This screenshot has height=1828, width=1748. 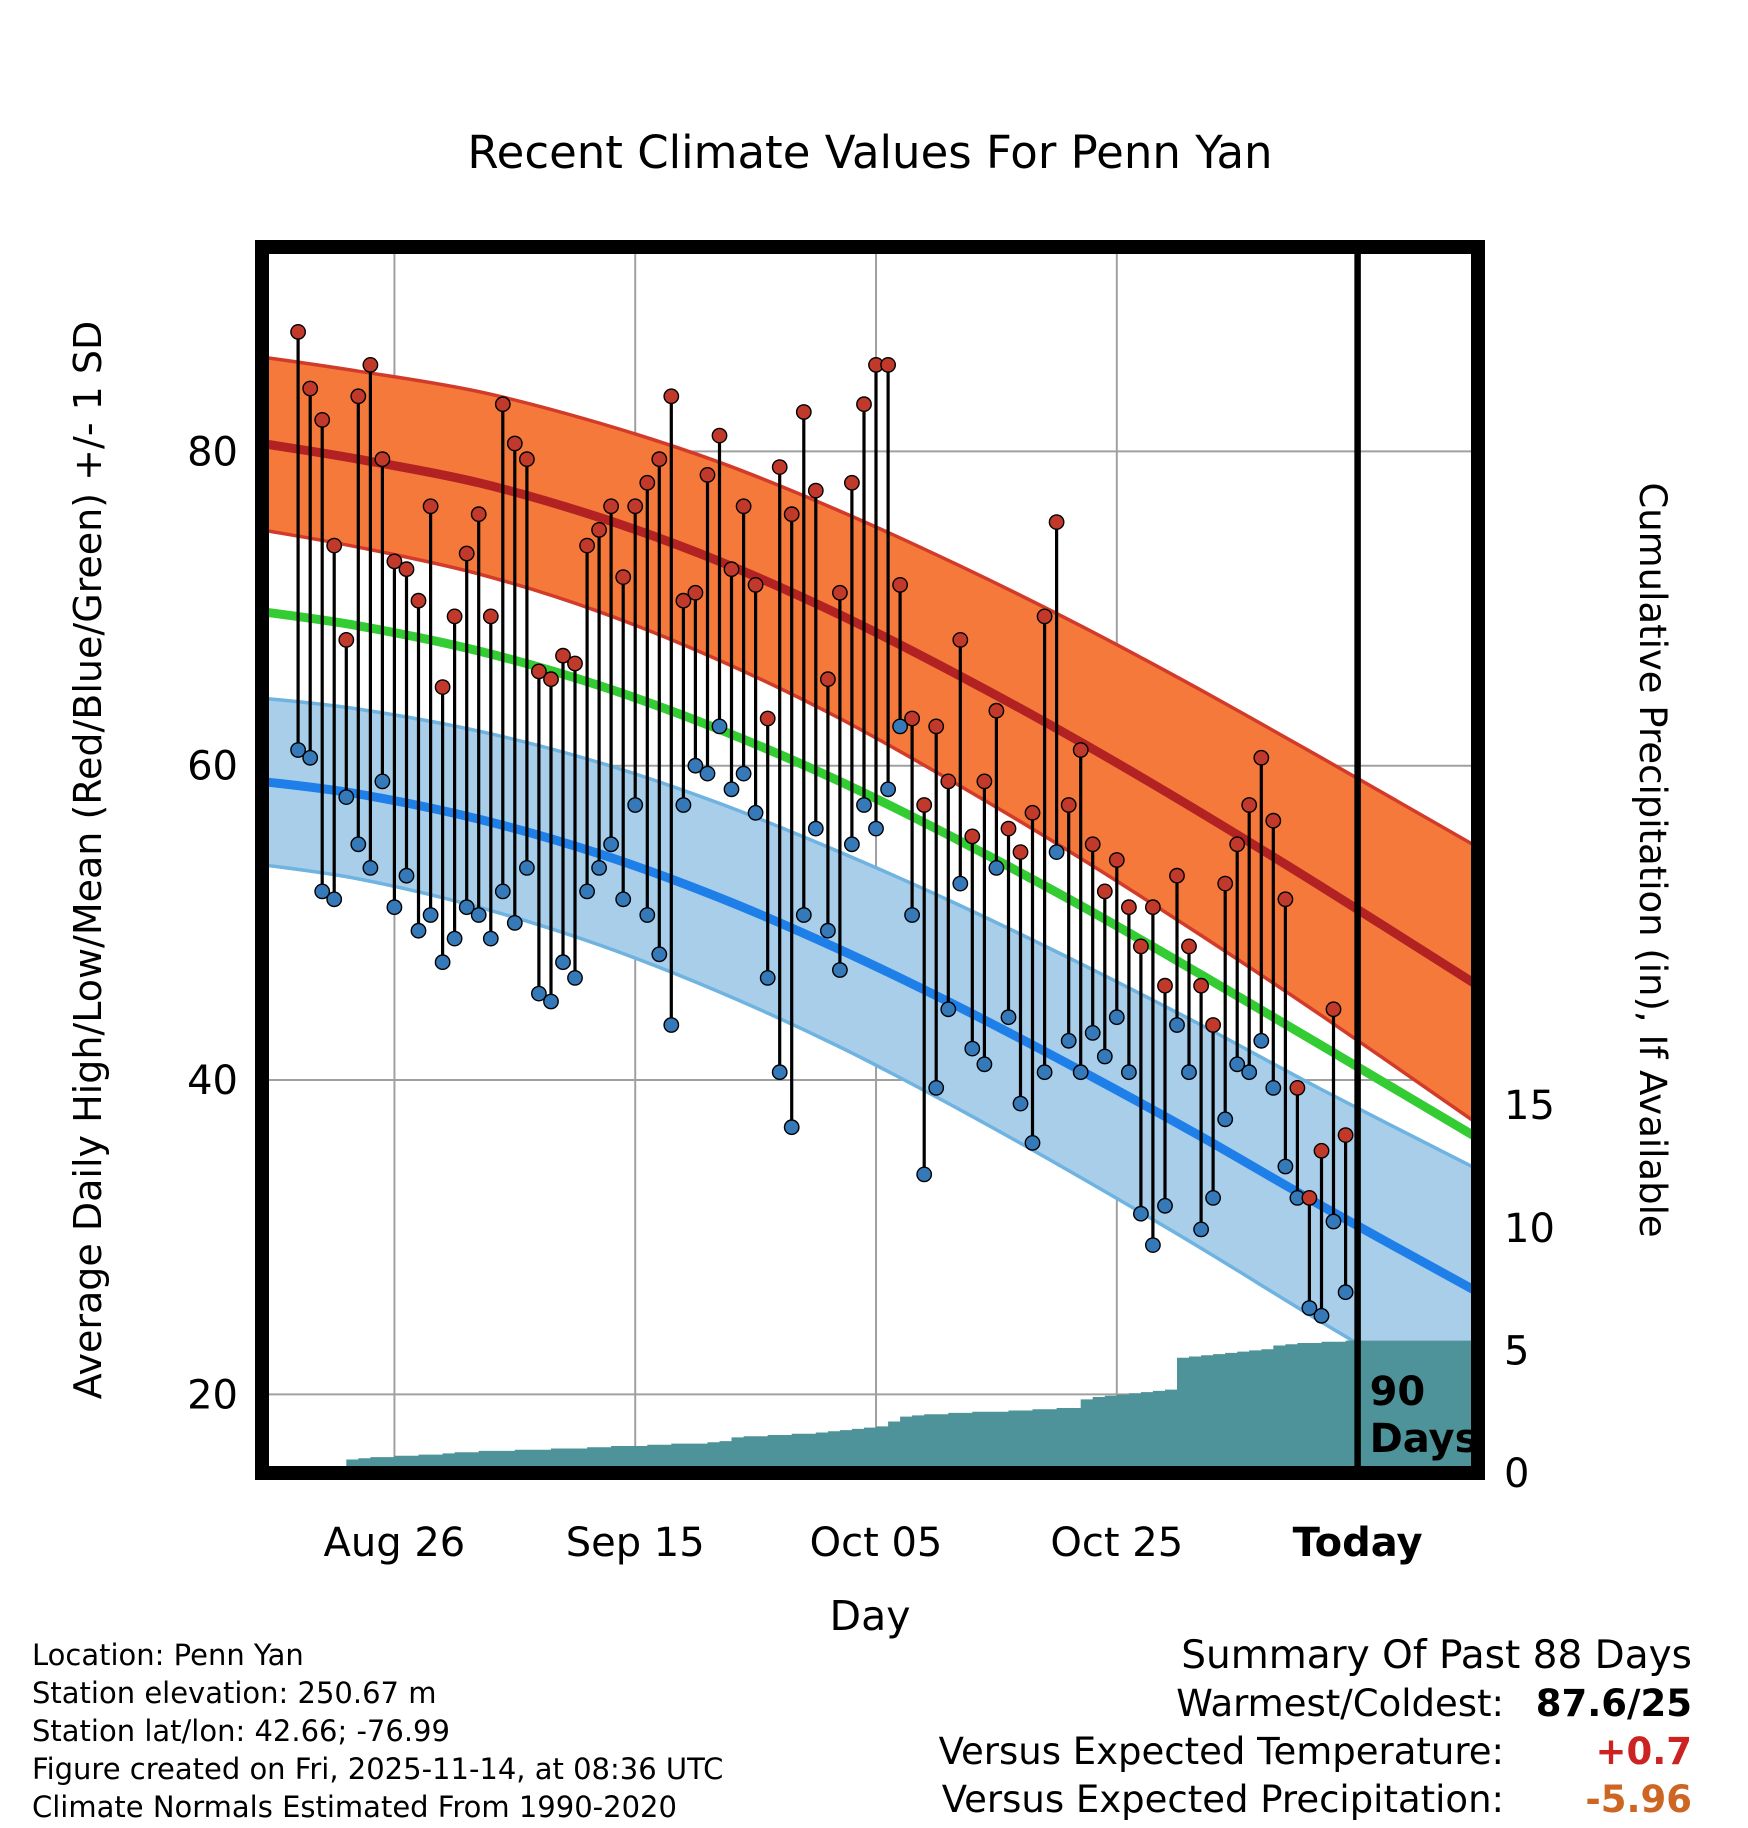 I want to click on location-line: Location: Penn Yan, so click(x=168, y=1655).